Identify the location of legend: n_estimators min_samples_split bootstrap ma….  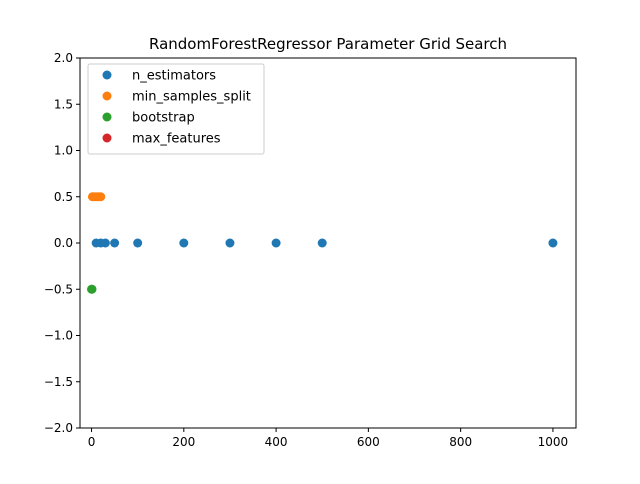
(176, 109).